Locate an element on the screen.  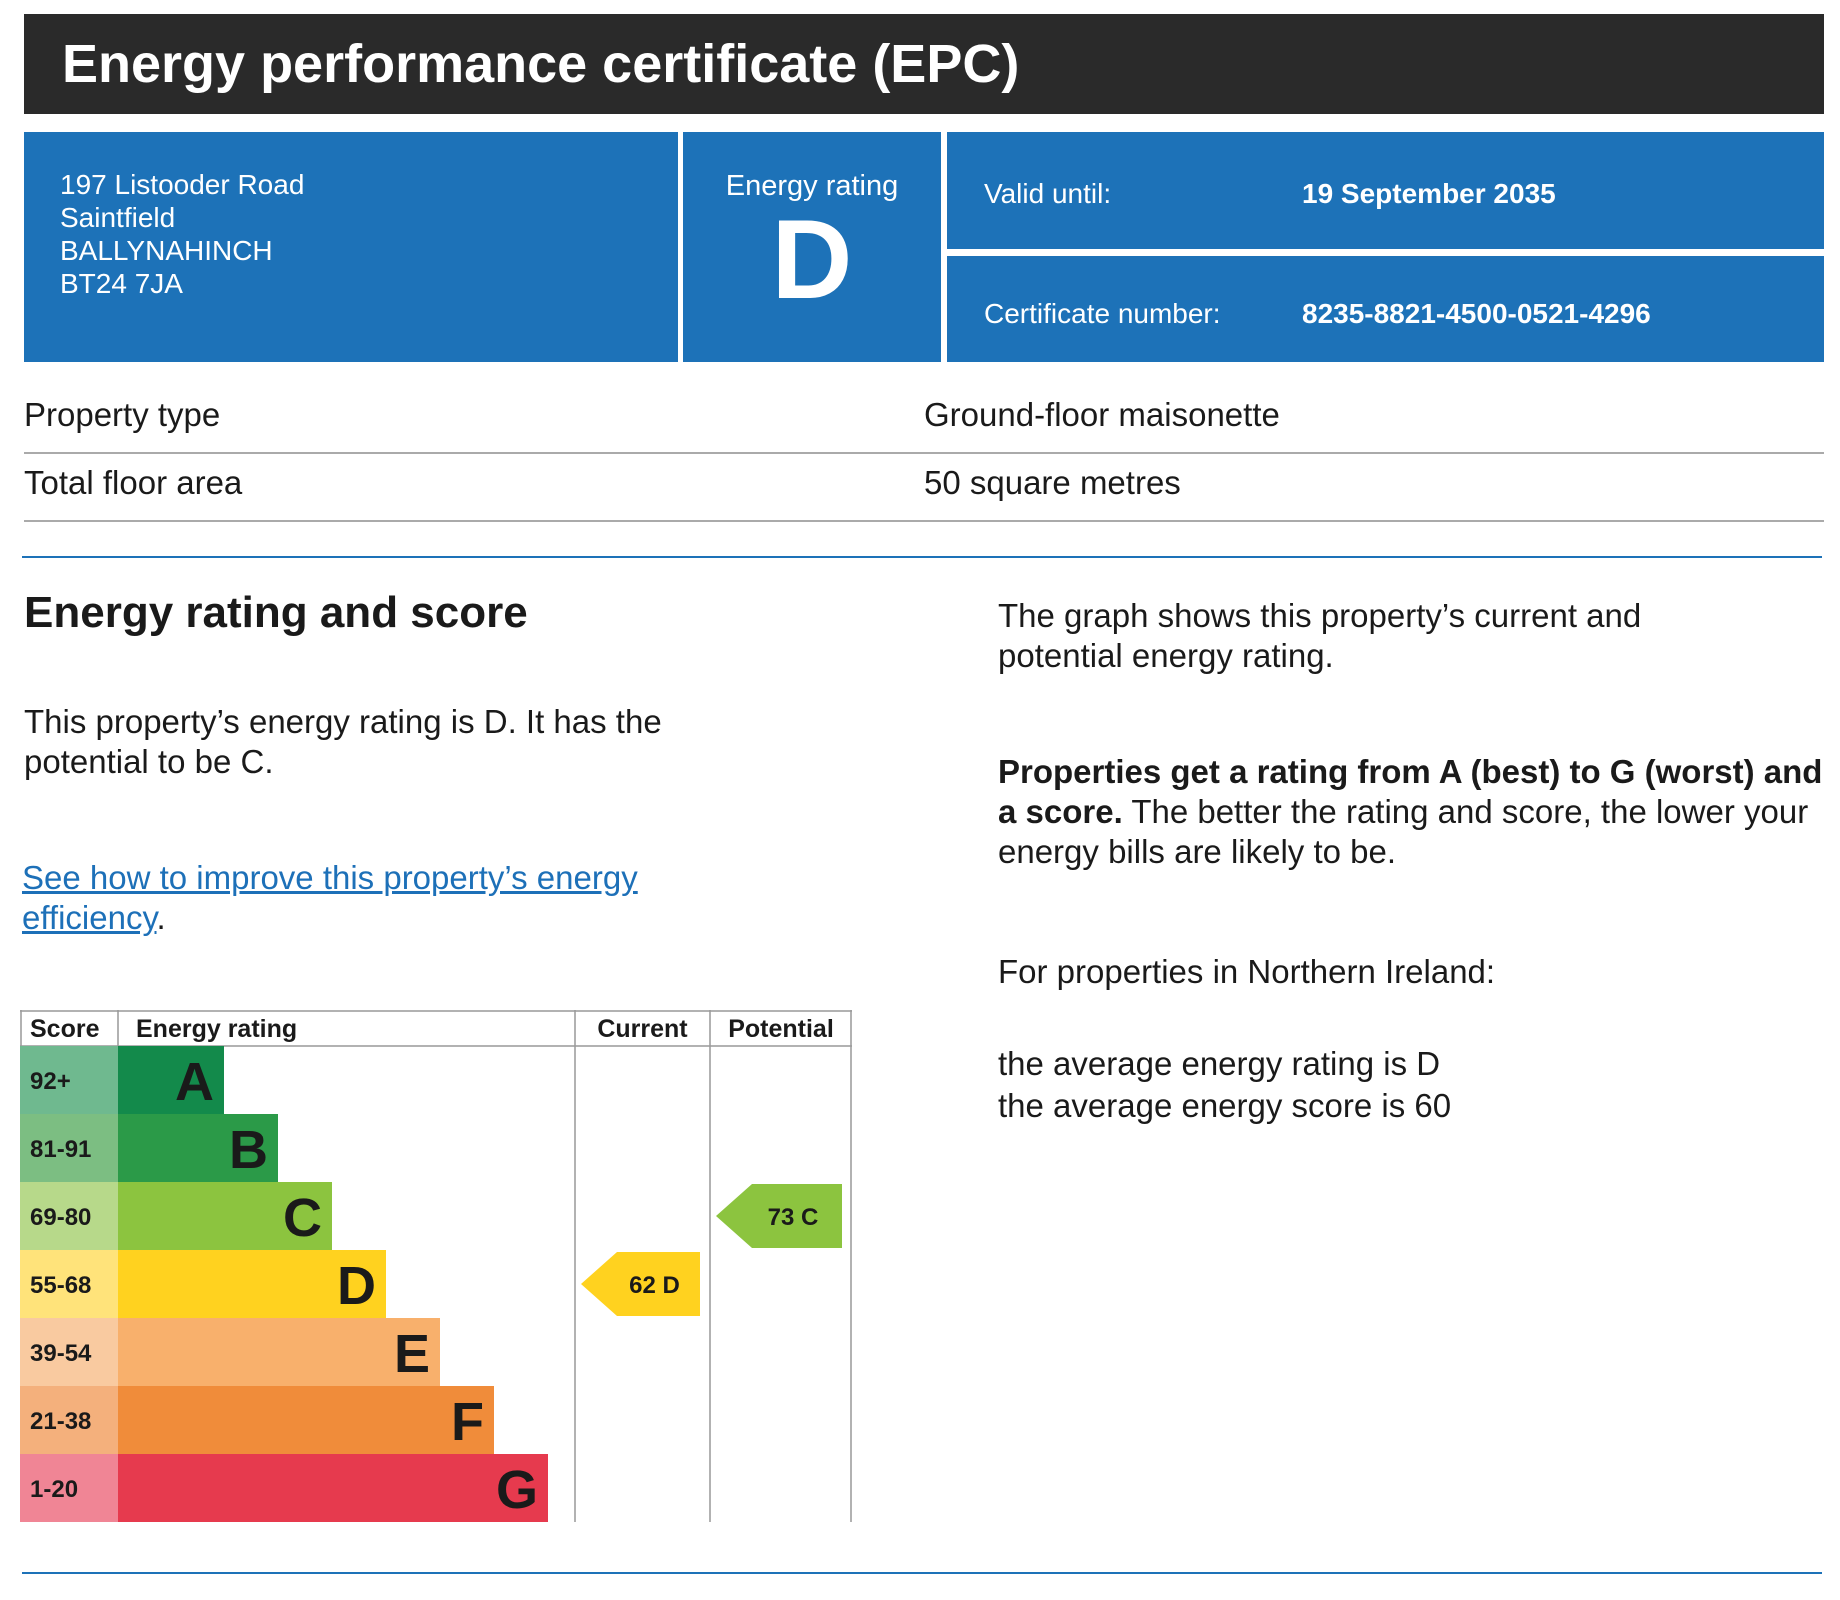
current-rating-label: 62 D is located at coordinates (654, 1285).